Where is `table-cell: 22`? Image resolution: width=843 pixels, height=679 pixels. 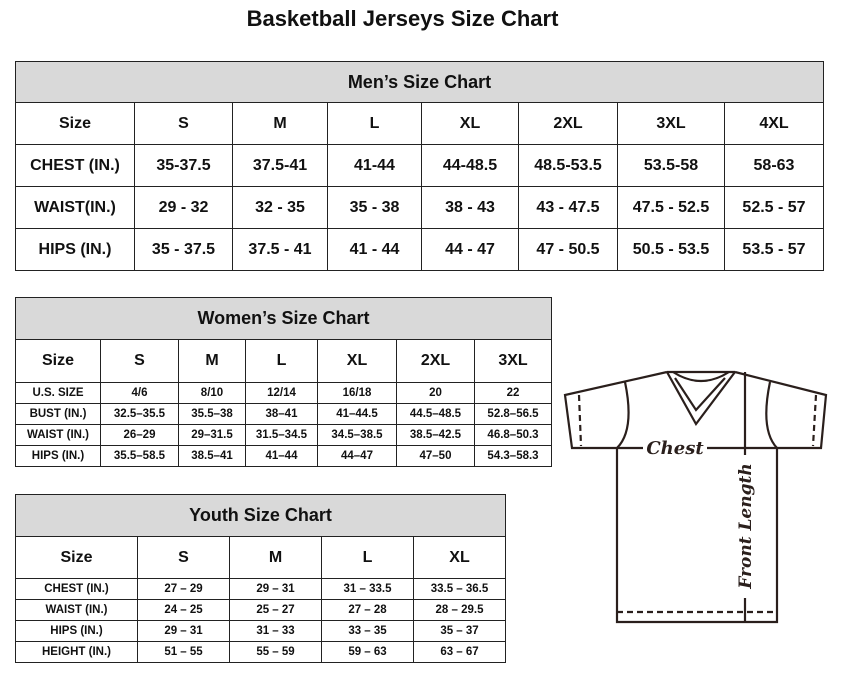 table-cell: 22 is located at coordinates (513, 393).